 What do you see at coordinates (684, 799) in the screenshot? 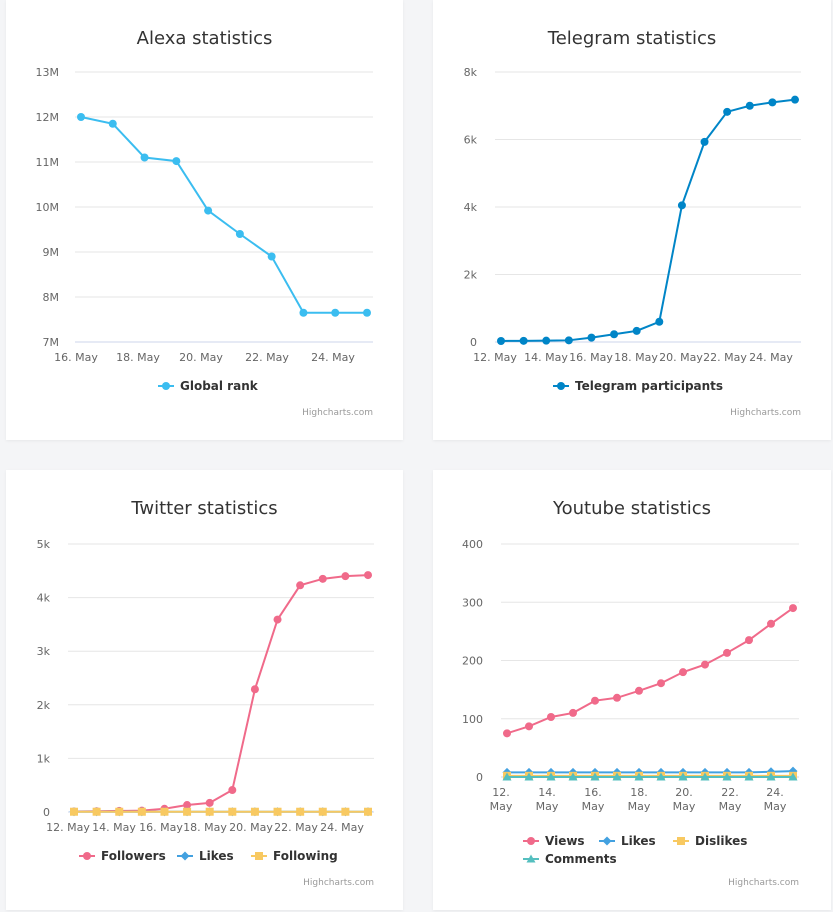
I see `youtube-x-tick-label: 20. May` at bounding box center [684, 799].